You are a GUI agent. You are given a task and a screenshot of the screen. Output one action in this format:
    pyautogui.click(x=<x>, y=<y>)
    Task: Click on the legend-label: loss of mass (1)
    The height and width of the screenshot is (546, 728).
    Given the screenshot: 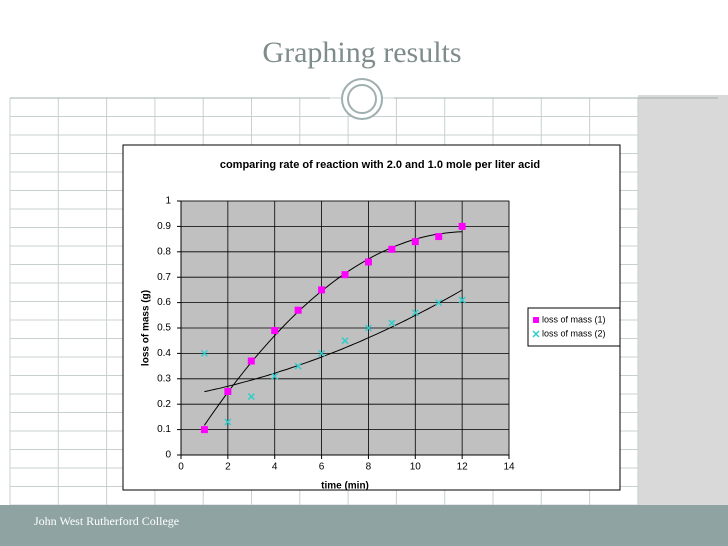 What is the action you would take?
    pyautogui.click(x=574, y=319)
    